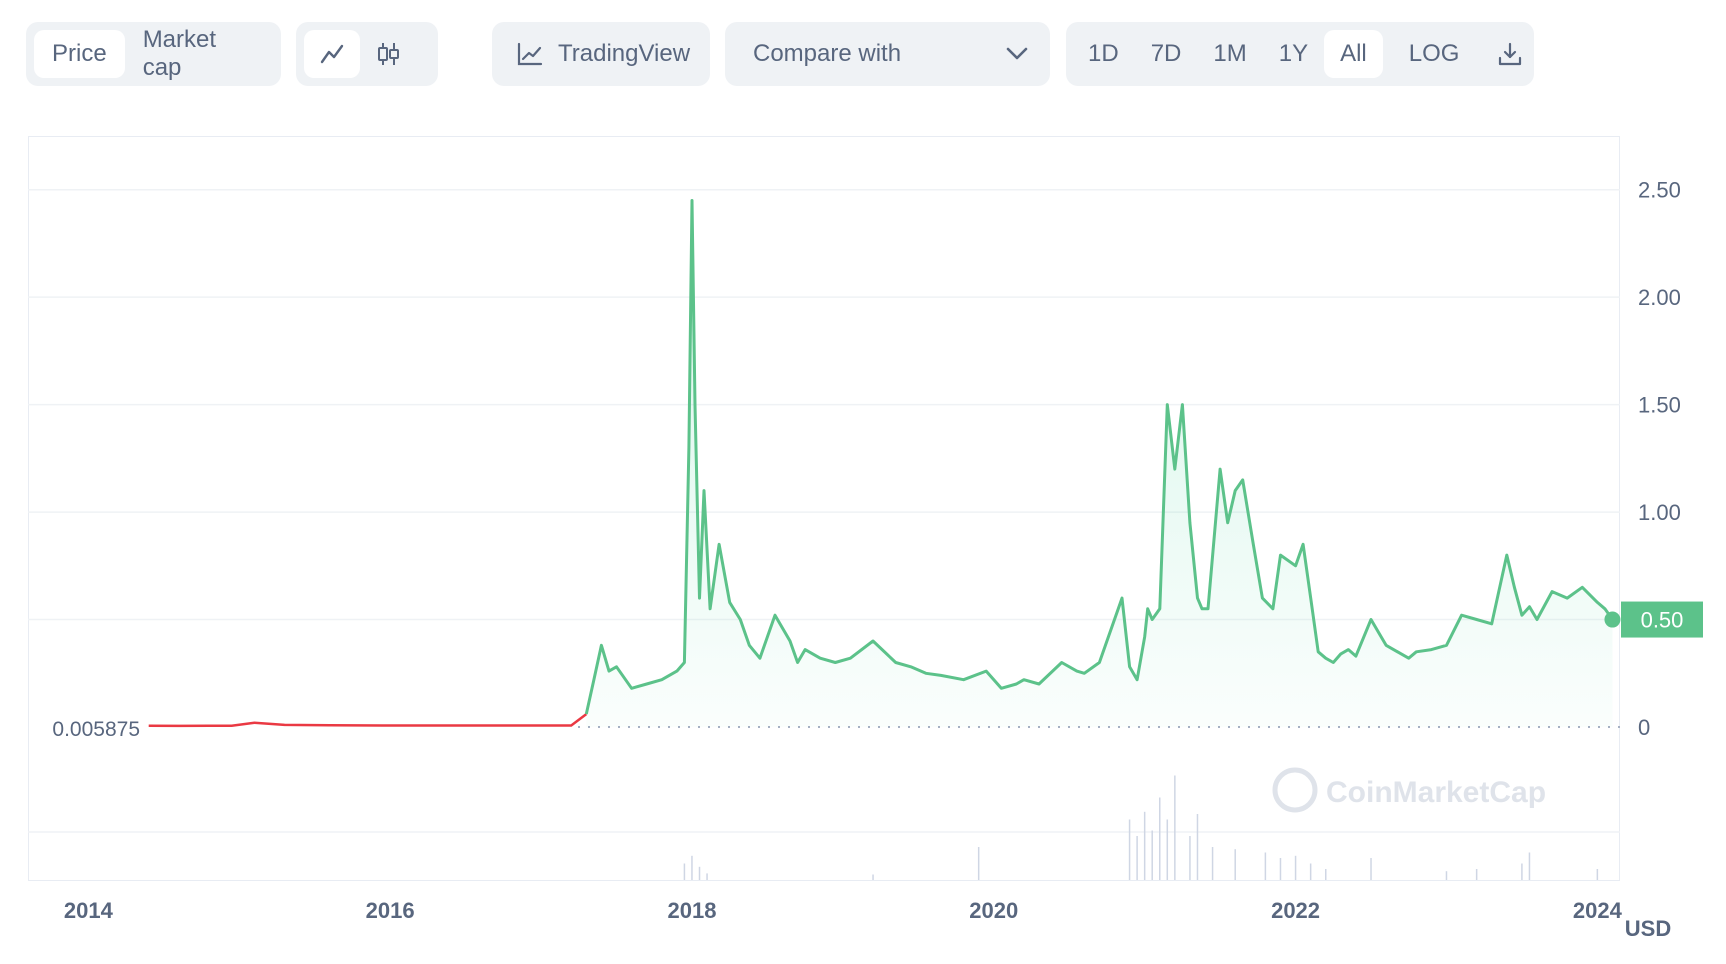 The height and width of the screenshot is (964, 1726). I want to click on tradingview-label: TradingView, so click(624, 53).